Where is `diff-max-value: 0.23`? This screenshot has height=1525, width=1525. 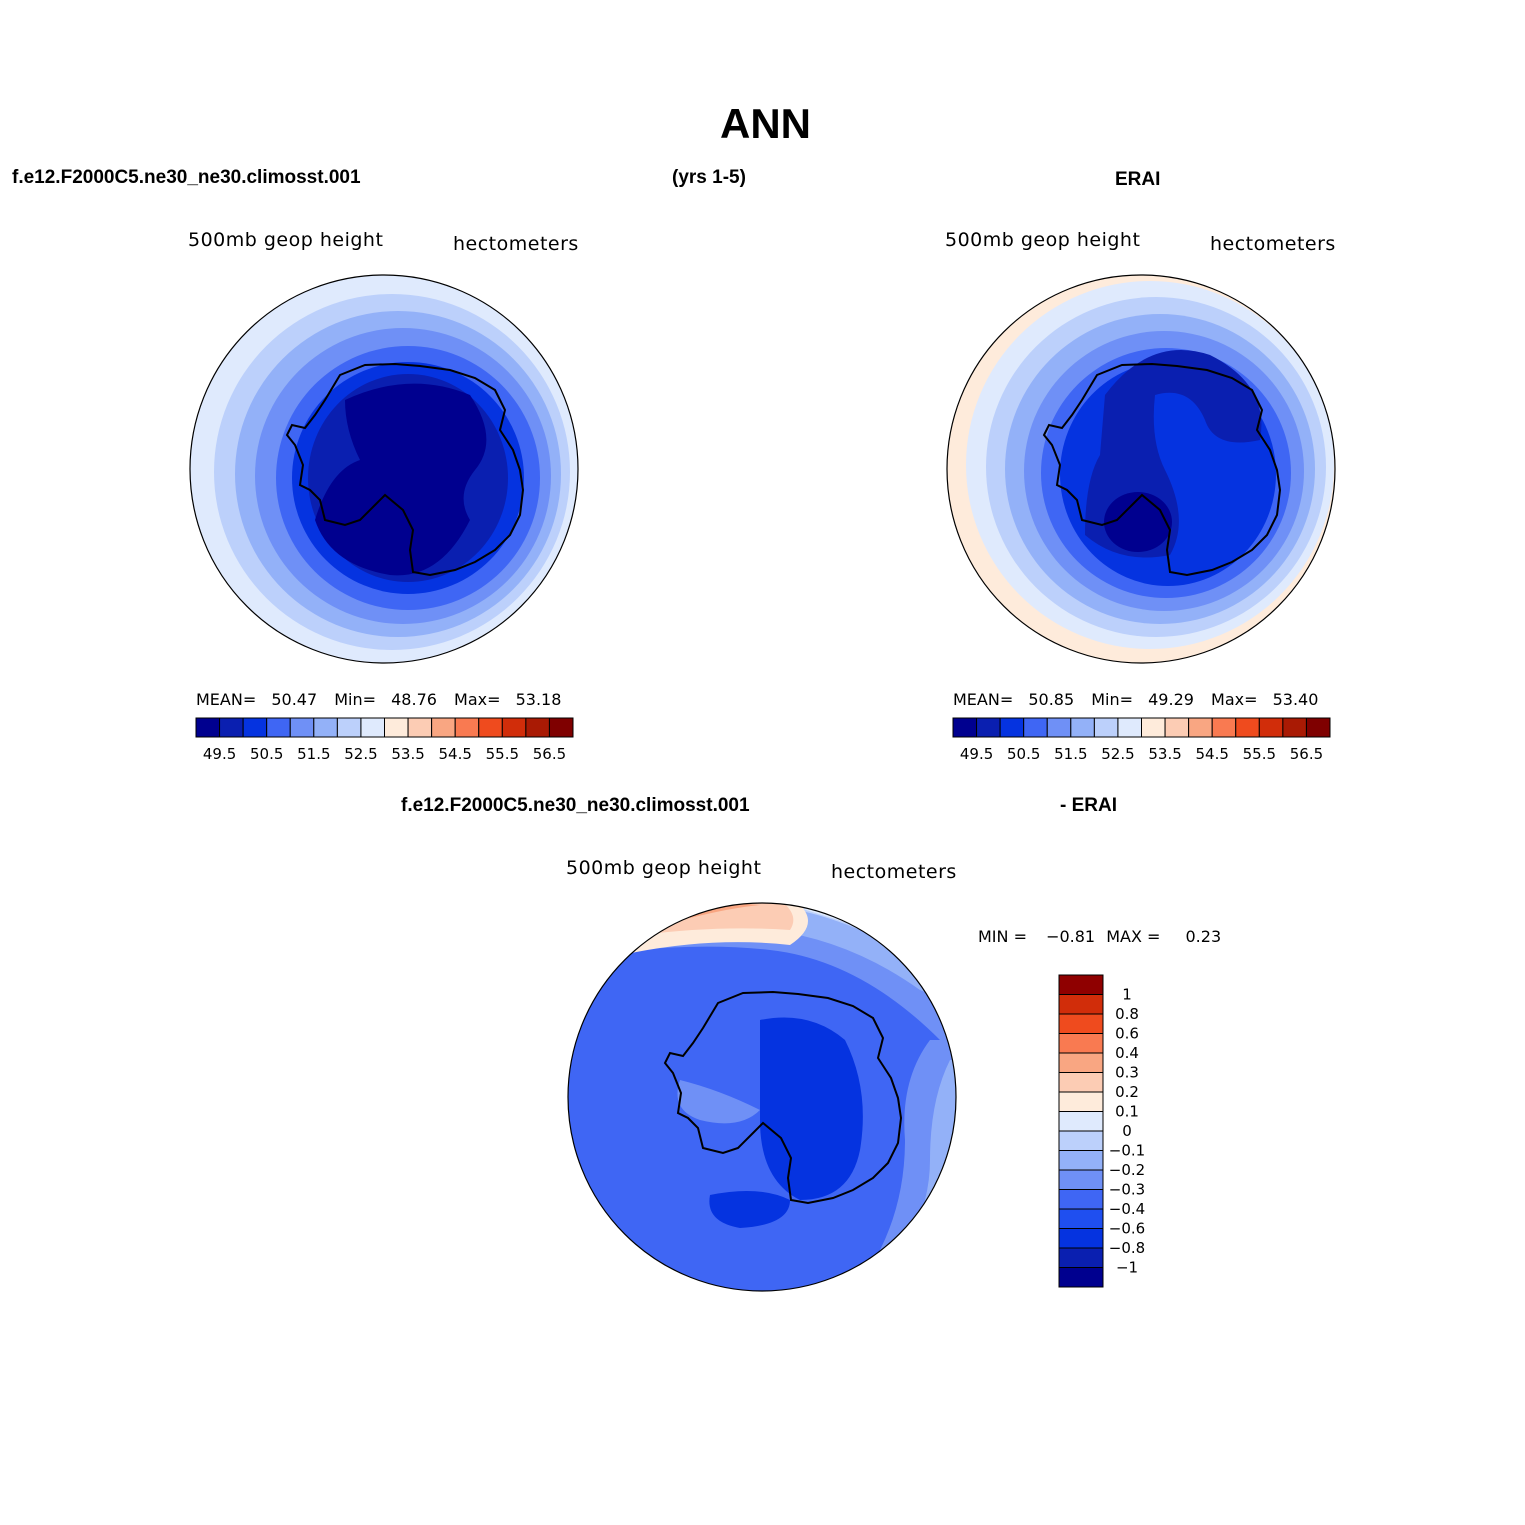
diff-max-value: 0.23 is located at coordinates (1203, 936).